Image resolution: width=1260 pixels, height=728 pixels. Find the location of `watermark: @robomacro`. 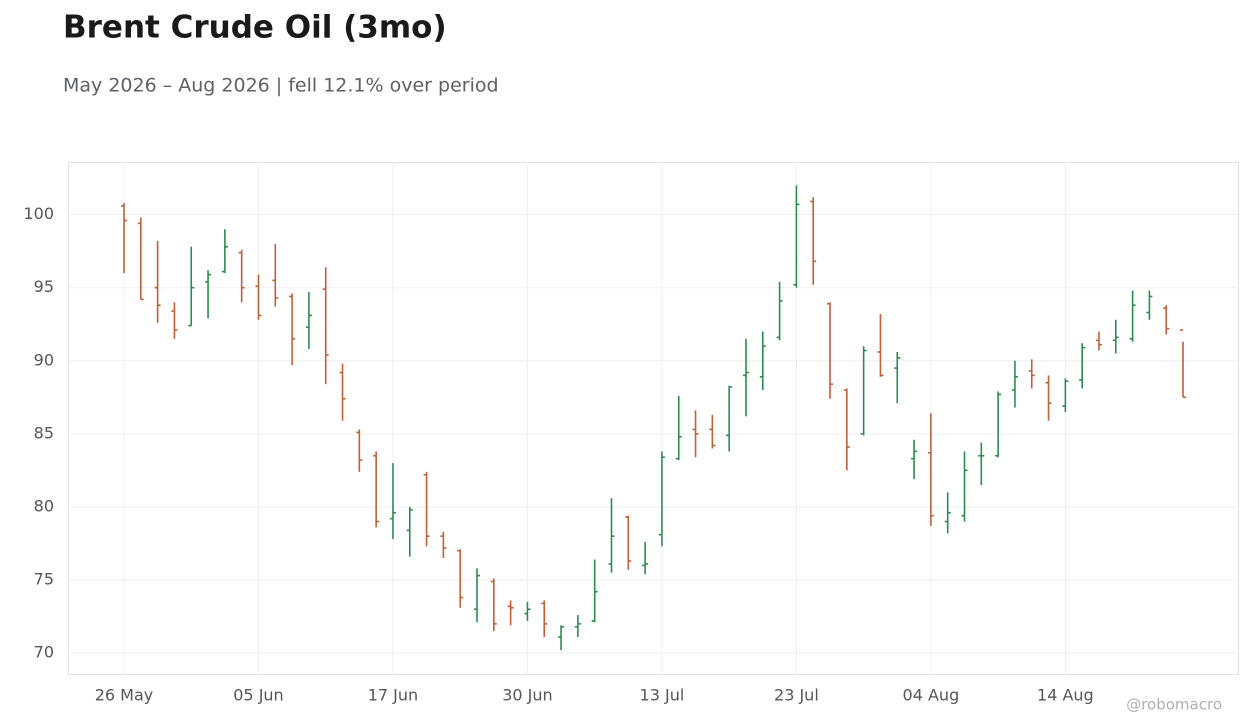

watermark: @robomacro is located at coordinates (1174, 705).